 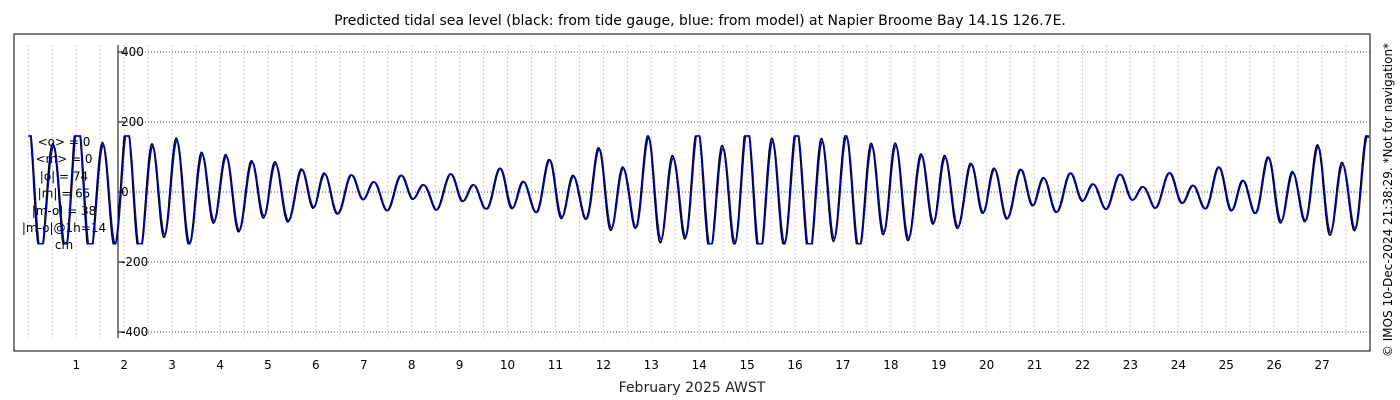 What do you see at coordinates (1226, 365) in the screenshot?
I see `x-tick-label: 25` at bounding box center [1226, 365].